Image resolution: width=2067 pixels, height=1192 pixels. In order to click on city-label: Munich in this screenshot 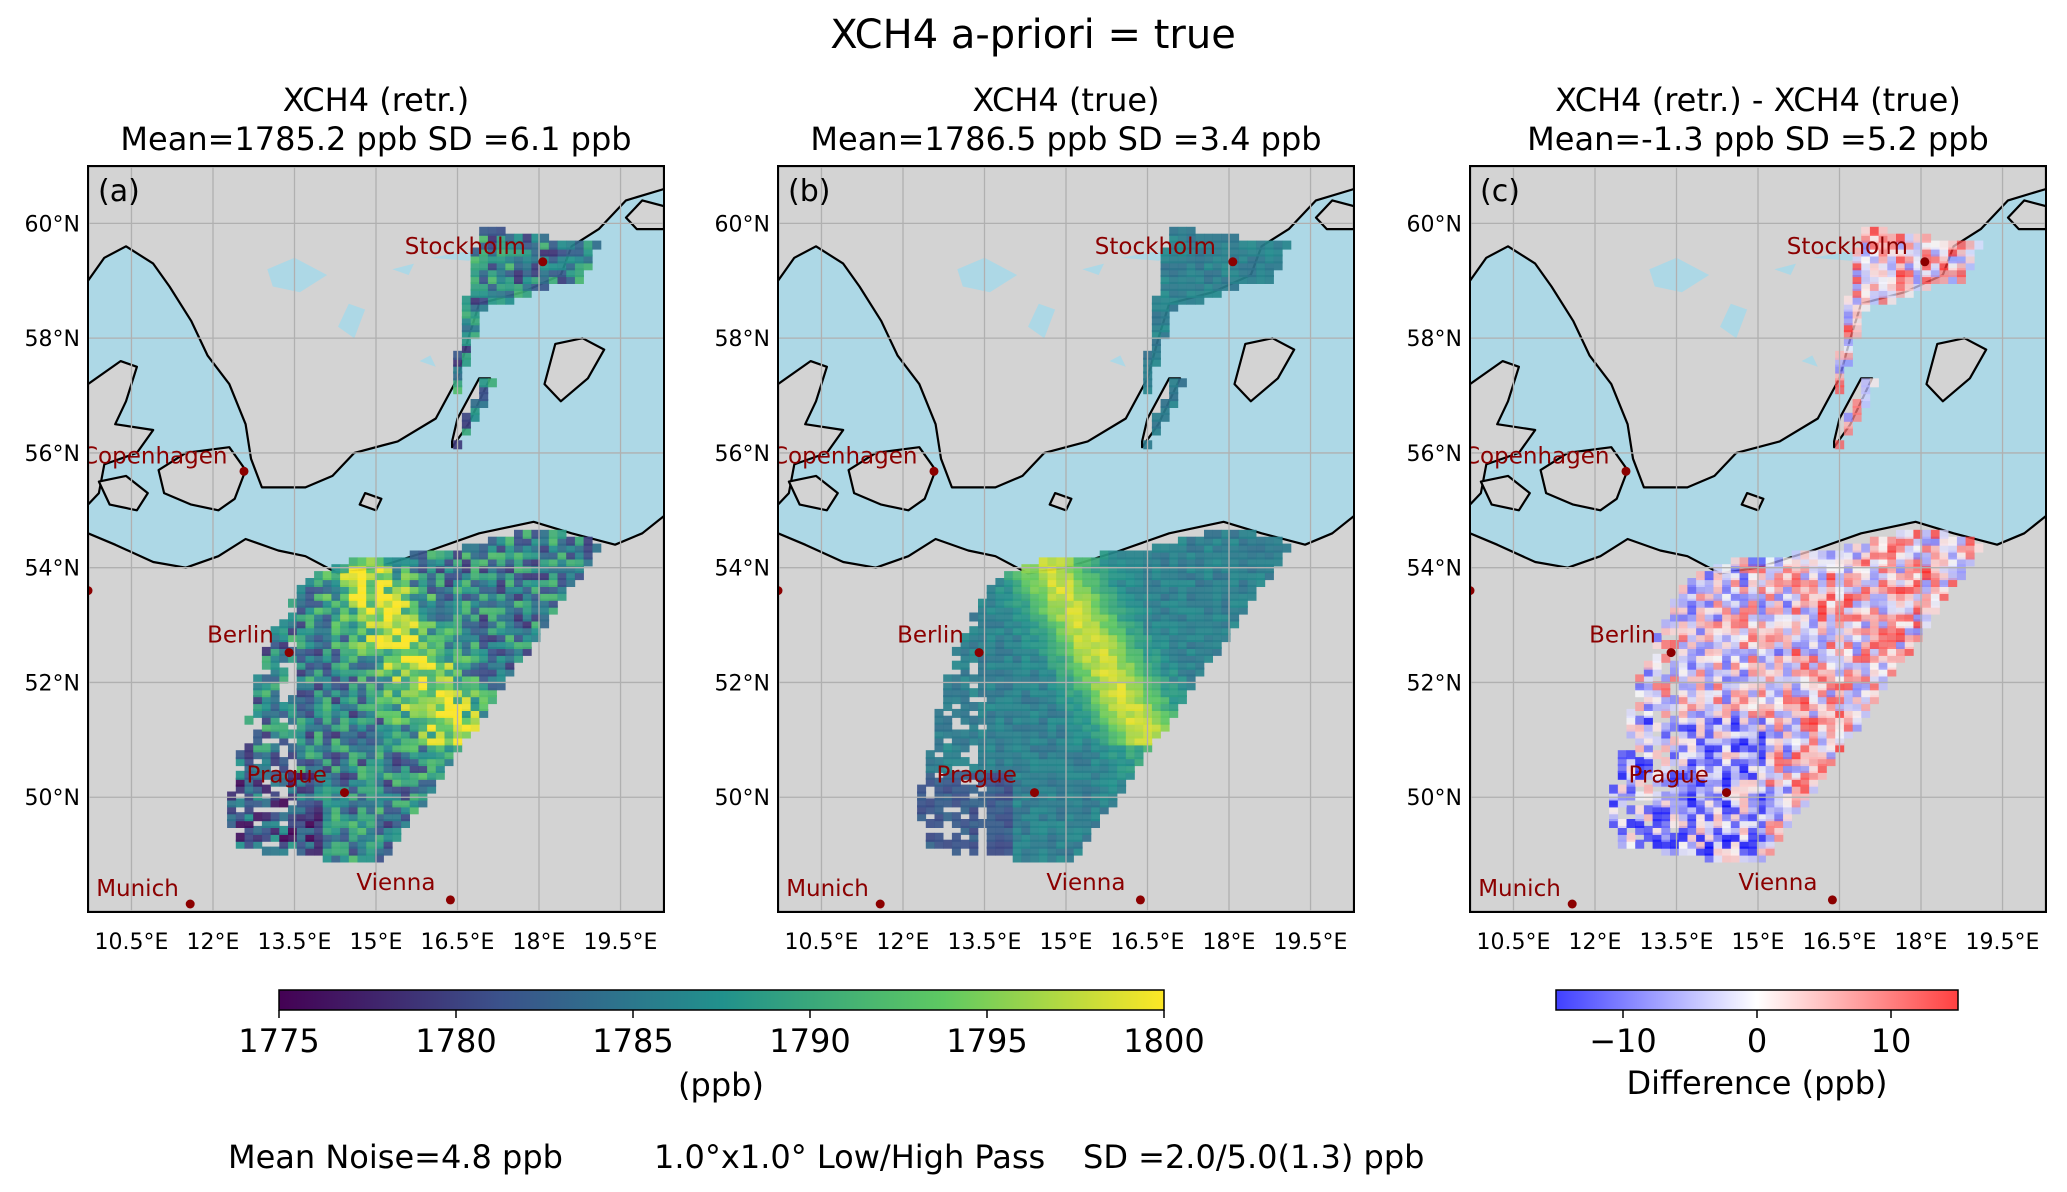, I will do `click(827, 889)`.